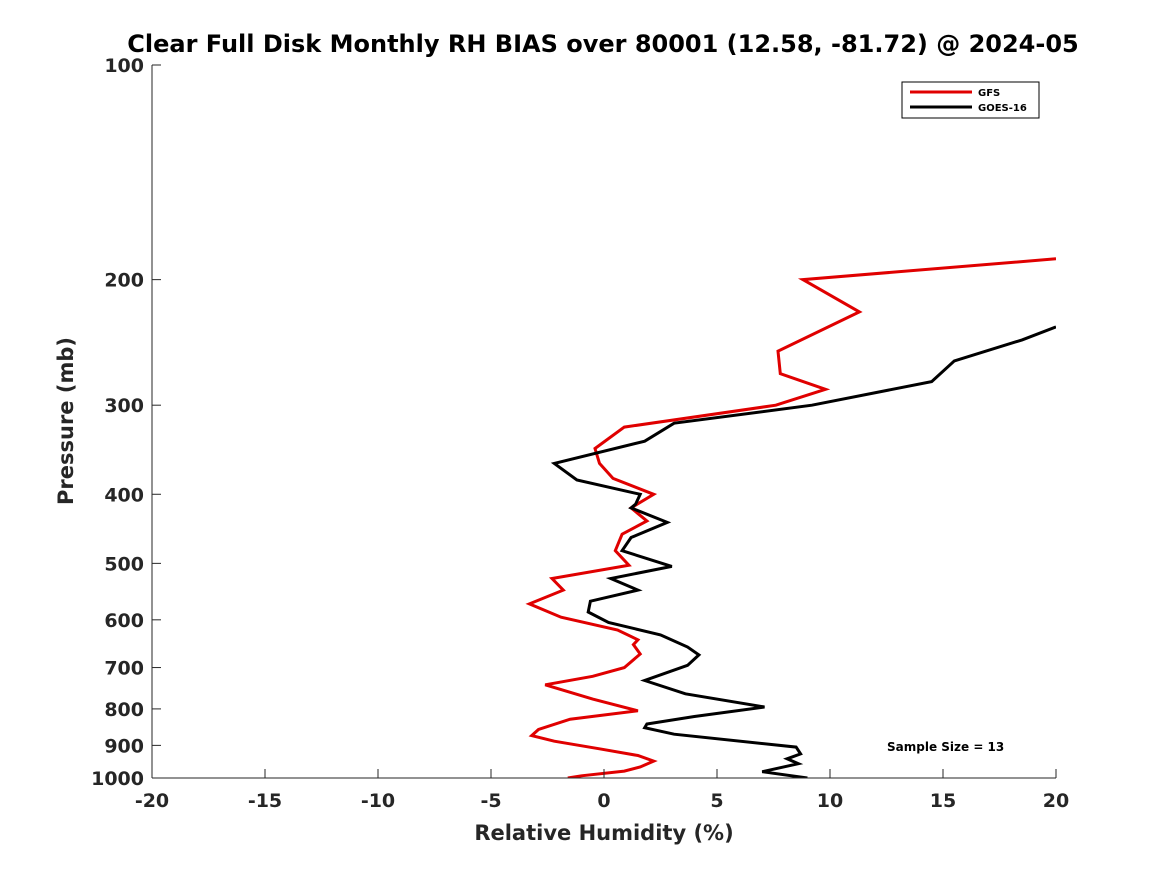 The height and width of the screenshot is (875, 1167). I want to click on y-axis-label: Pressure (mb), so click(66, 421).